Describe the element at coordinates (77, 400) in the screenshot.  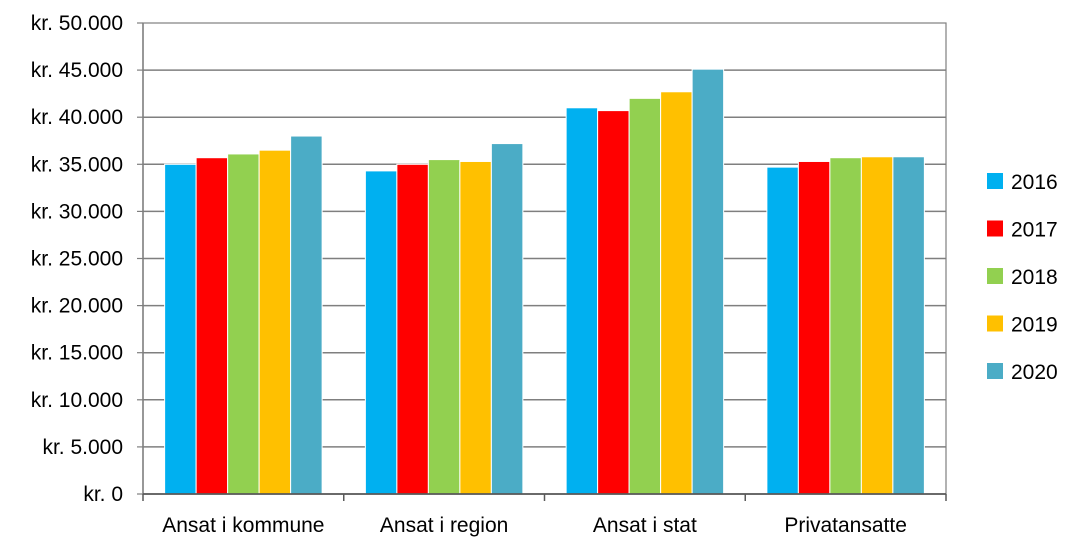
I see `y-tick-label: kr. 10.000` at that location.